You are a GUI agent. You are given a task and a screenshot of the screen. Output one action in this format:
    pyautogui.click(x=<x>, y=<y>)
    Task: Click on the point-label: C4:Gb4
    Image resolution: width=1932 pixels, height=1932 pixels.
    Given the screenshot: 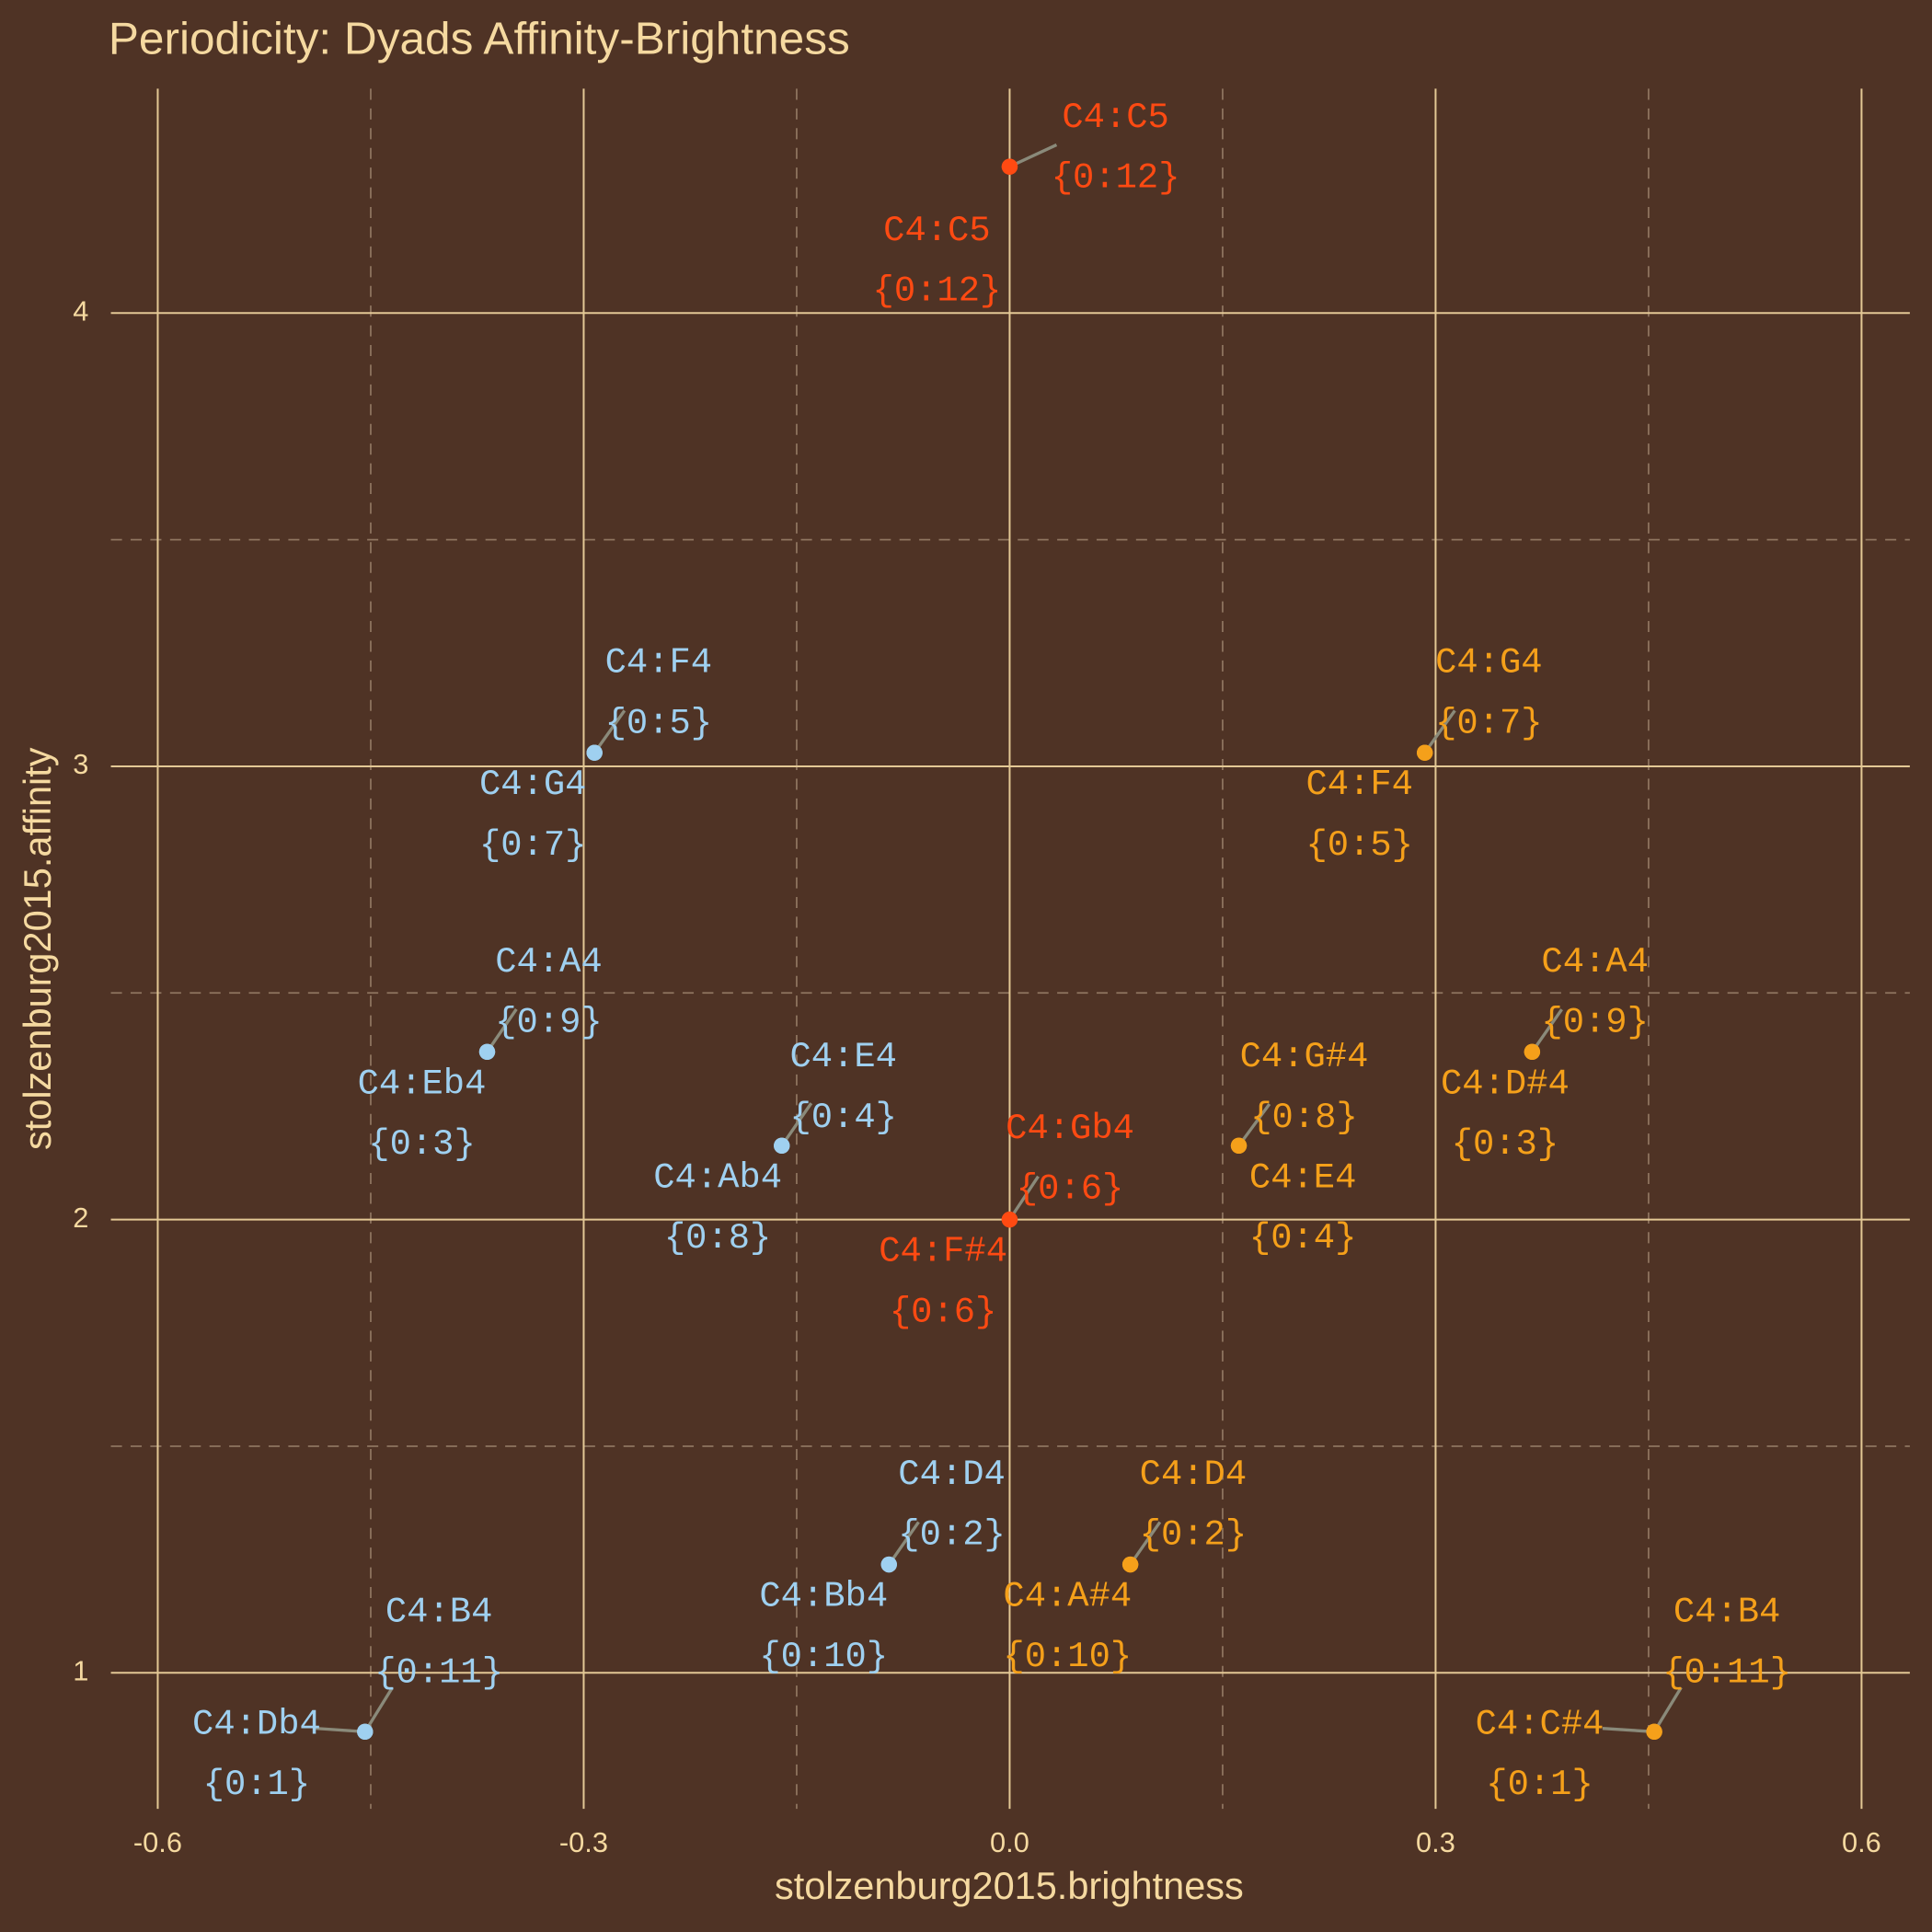 What is the action you would take?
    pyautogui.click(x=1070, y=1129)
    